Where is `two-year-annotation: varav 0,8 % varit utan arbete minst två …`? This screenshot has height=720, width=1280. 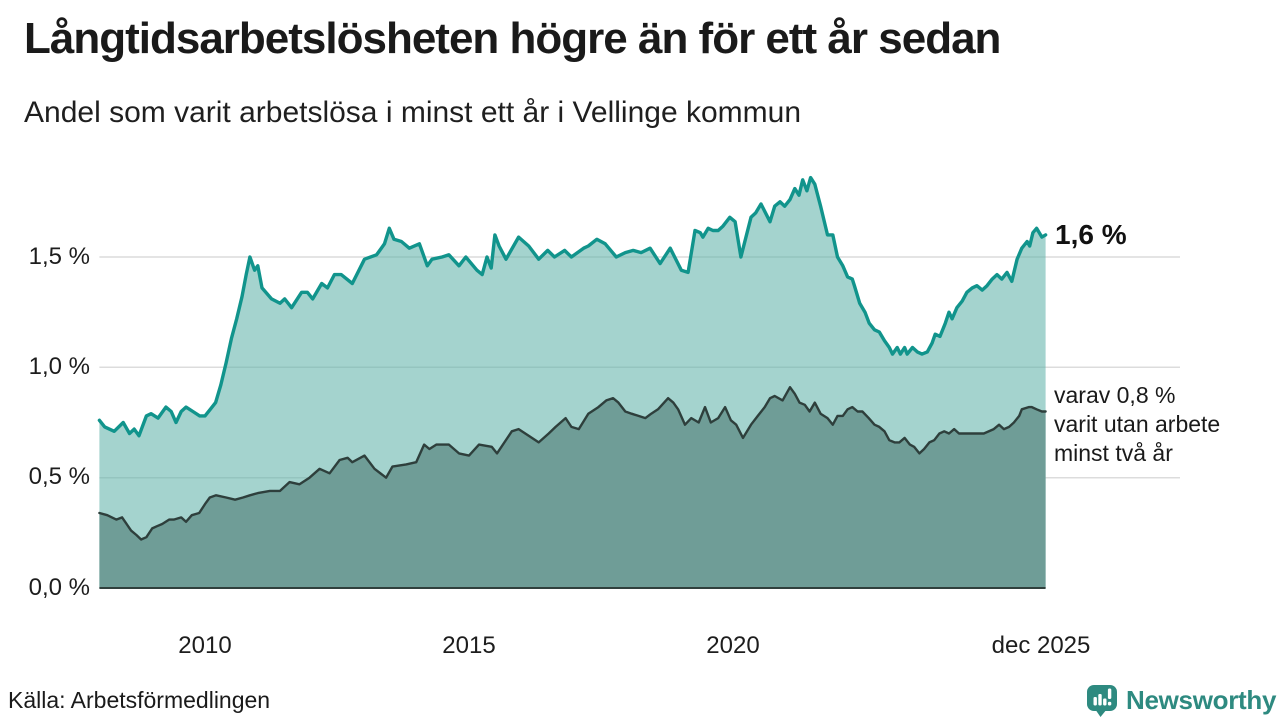 two-year-annotation: varav 0,8 % varit utan arbete minst två … is located at coordinates (1137, 424).